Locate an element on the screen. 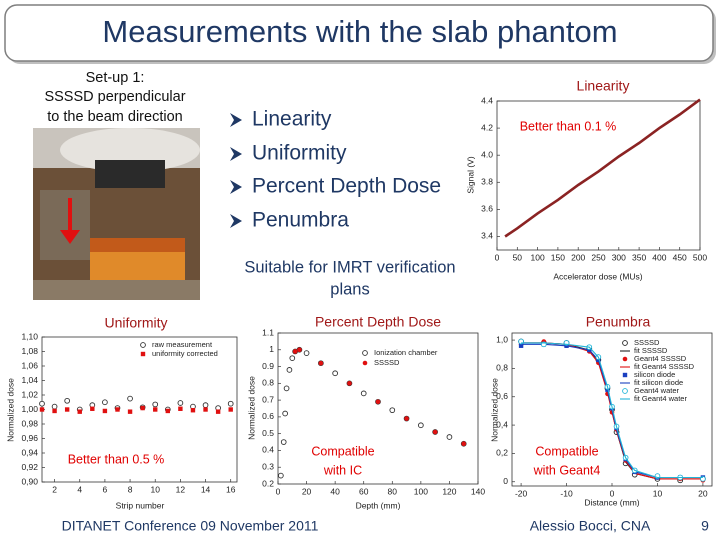 The width and height of the screenshot is (720, 540). y-tick-label: 1 is located at coordinates (271, 349).